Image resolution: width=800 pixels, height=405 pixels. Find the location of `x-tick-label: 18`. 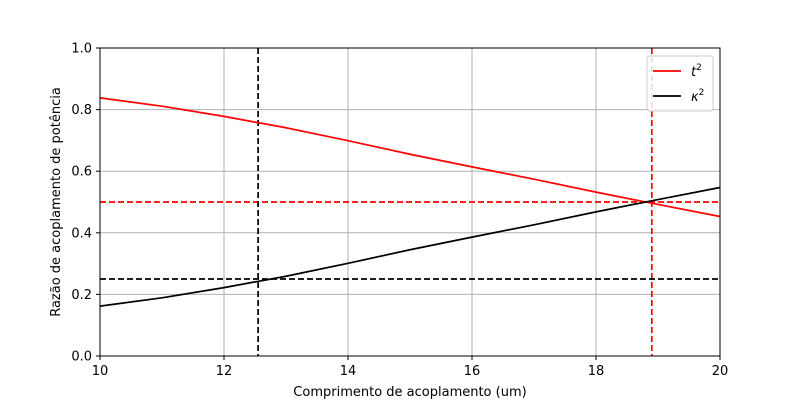

x-tick-label: 18 is located at coordinates (596, 371).